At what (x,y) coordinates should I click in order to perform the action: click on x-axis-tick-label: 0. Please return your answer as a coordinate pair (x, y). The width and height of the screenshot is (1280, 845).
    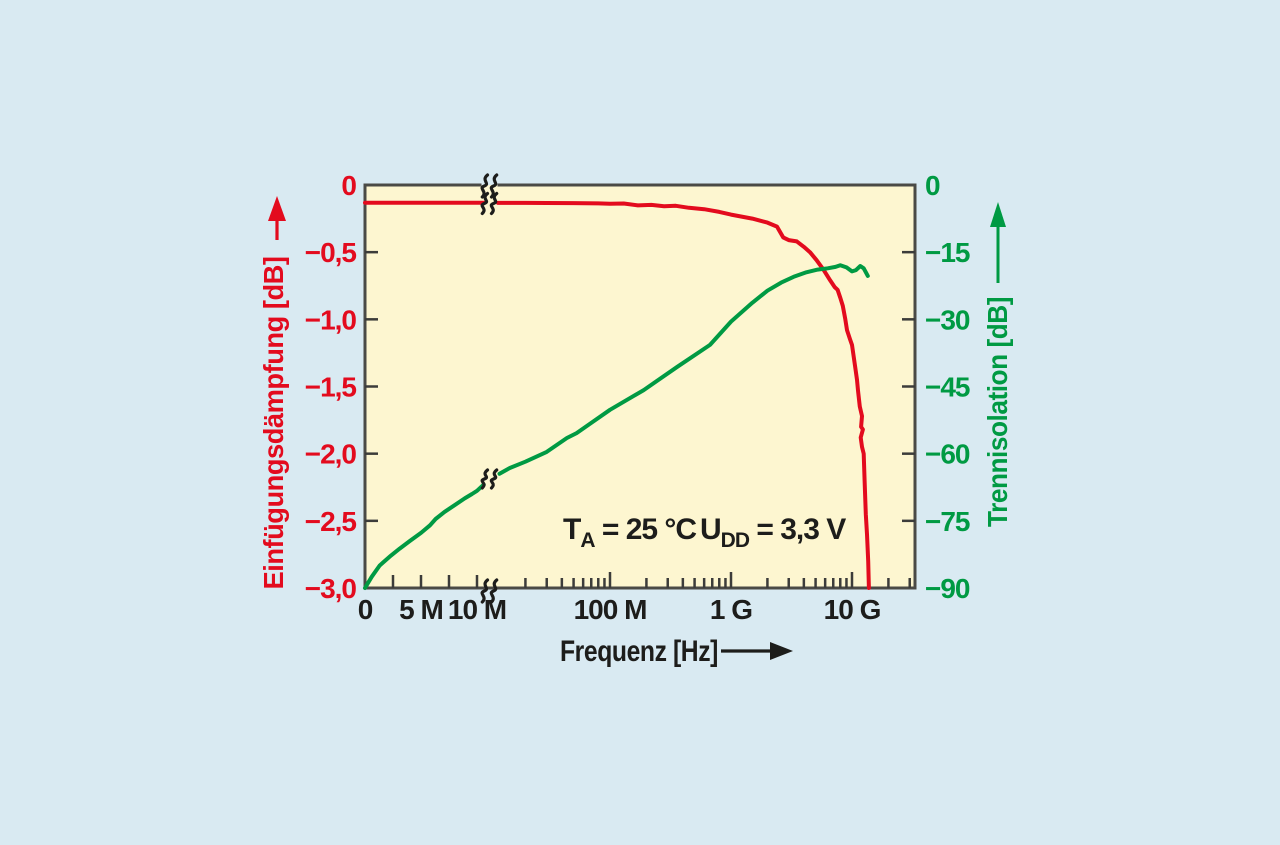
    Looking at the image, I should click on (365, 609).